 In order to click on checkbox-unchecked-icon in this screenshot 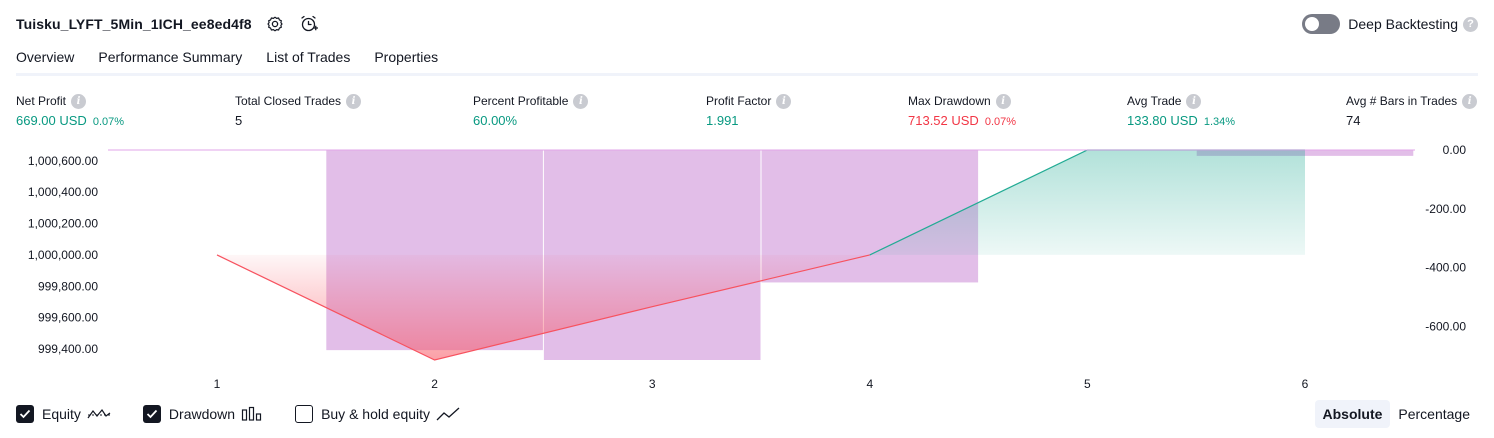, I will do `click(304, 414)`.